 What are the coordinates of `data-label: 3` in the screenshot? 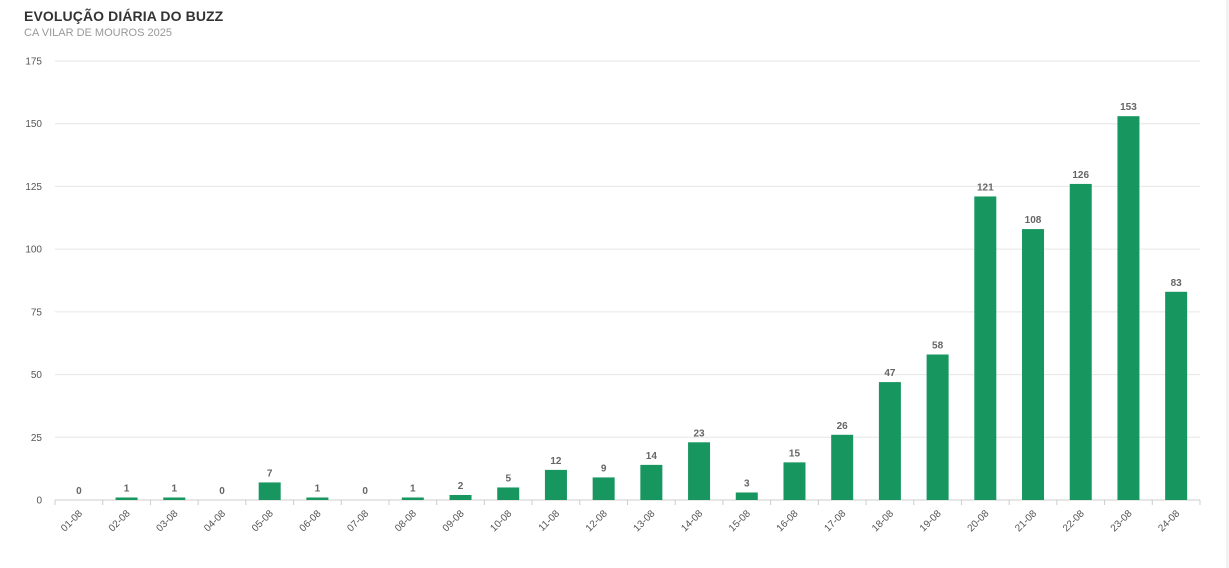 It's located at (747, 483).